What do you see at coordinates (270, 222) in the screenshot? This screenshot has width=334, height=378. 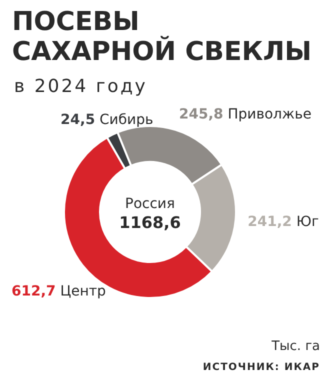 I see `data-label: 241,2` at bounding box center [270, 222].